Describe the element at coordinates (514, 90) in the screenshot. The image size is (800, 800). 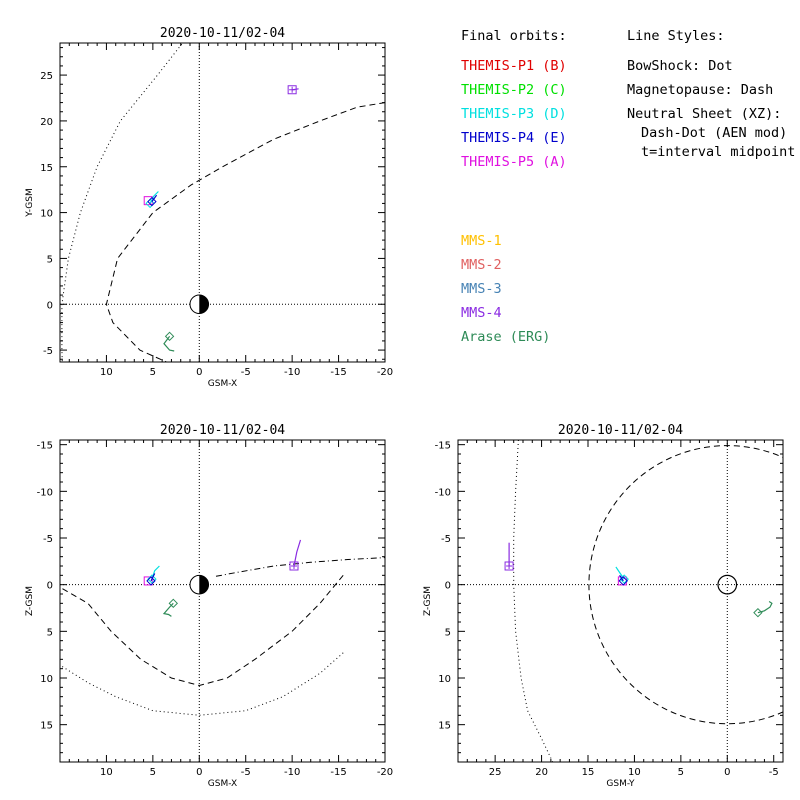
I see `legend-item-themis: THEMIS-P2 (C)` at that location.